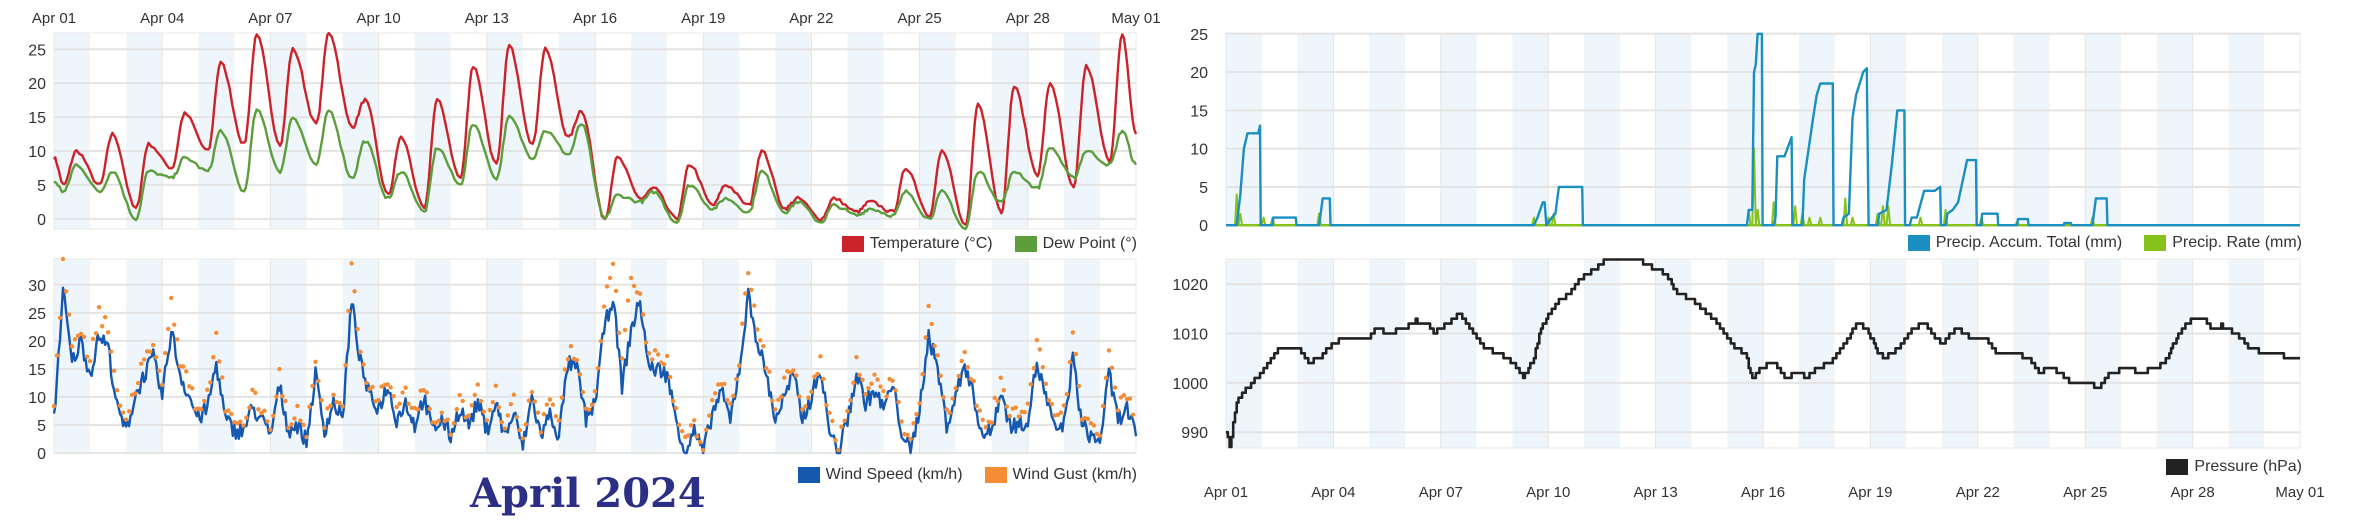 The image size is (2362, 531). I want to click on pressure-swatch, so click(2177, 467).